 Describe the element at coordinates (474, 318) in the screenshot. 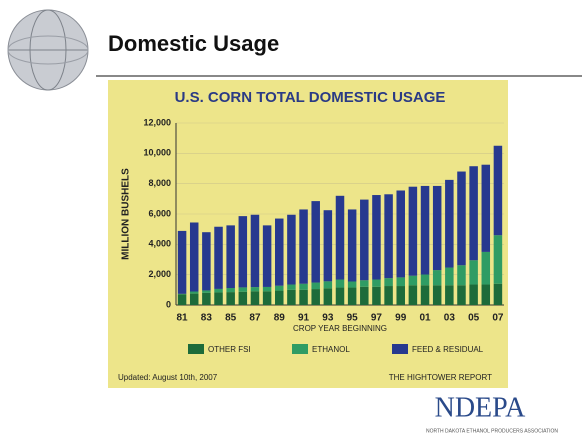

I see `x-tick-label: 05` at that location.